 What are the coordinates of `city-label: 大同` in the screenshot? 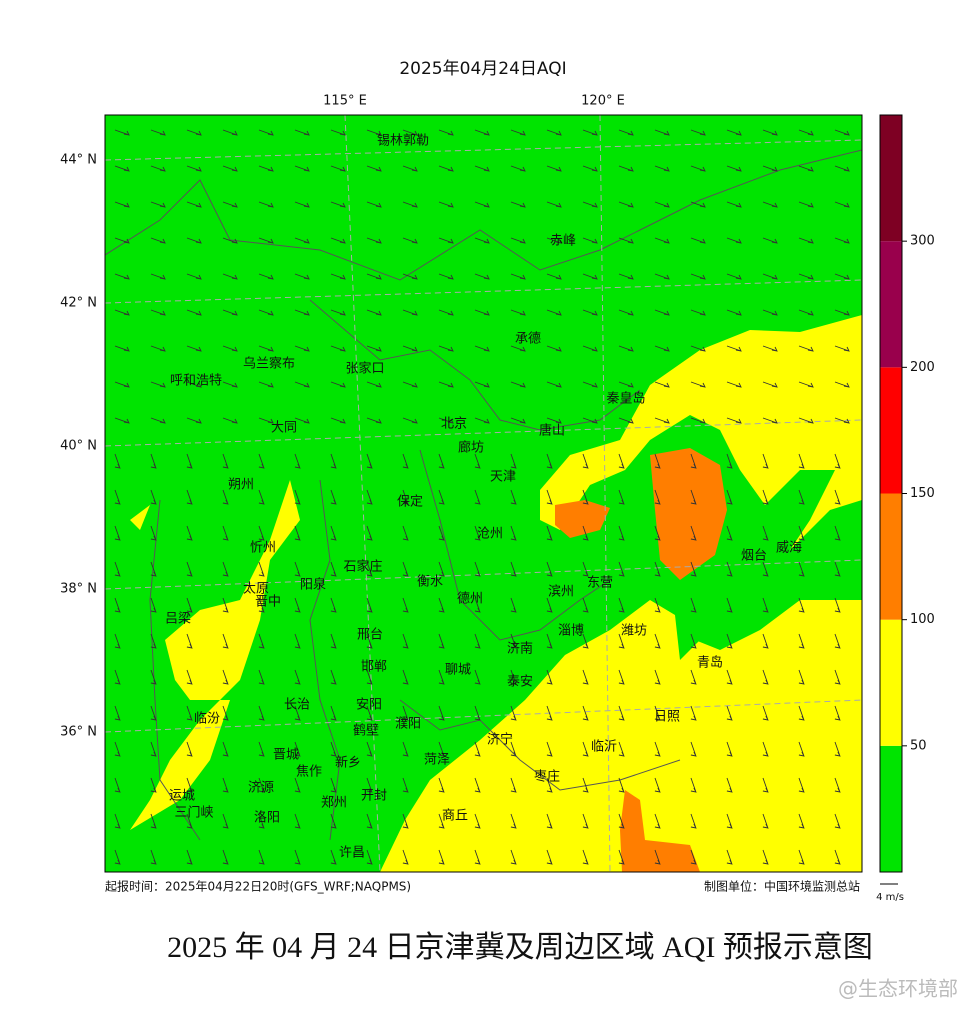 It's located at (284, 428).